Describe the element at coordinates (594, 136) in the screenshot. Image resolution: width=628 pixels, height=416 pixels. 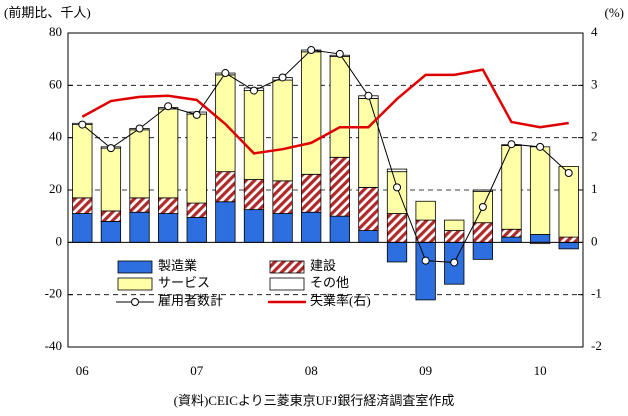
I see `y2-tick-label: 2` at that location.